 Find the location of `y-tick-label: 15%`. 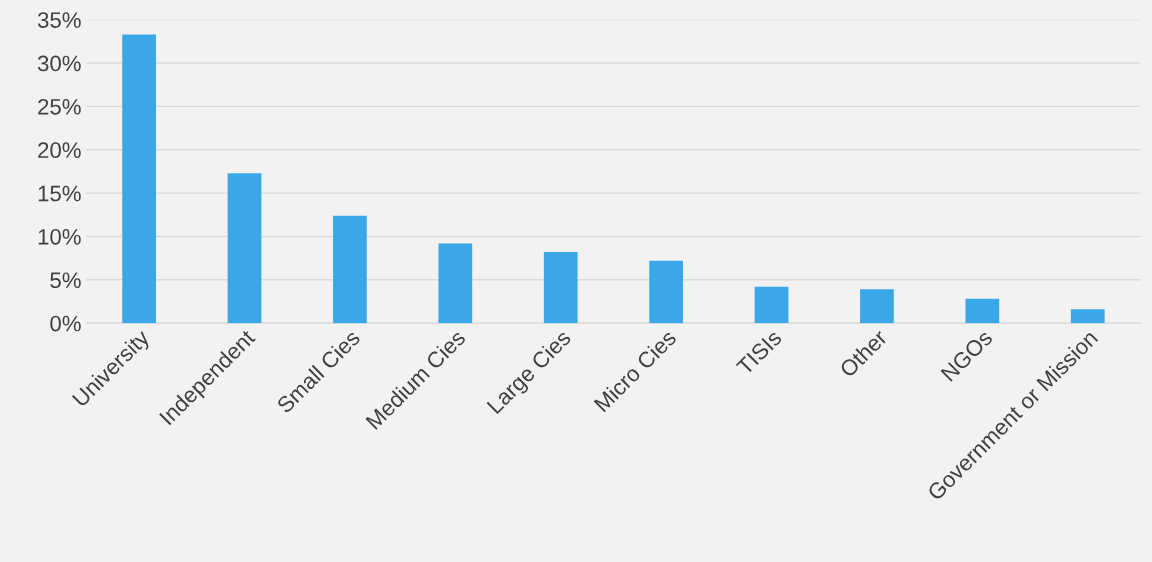

y-tick-label: 15% is located at coordinates (59, 193).